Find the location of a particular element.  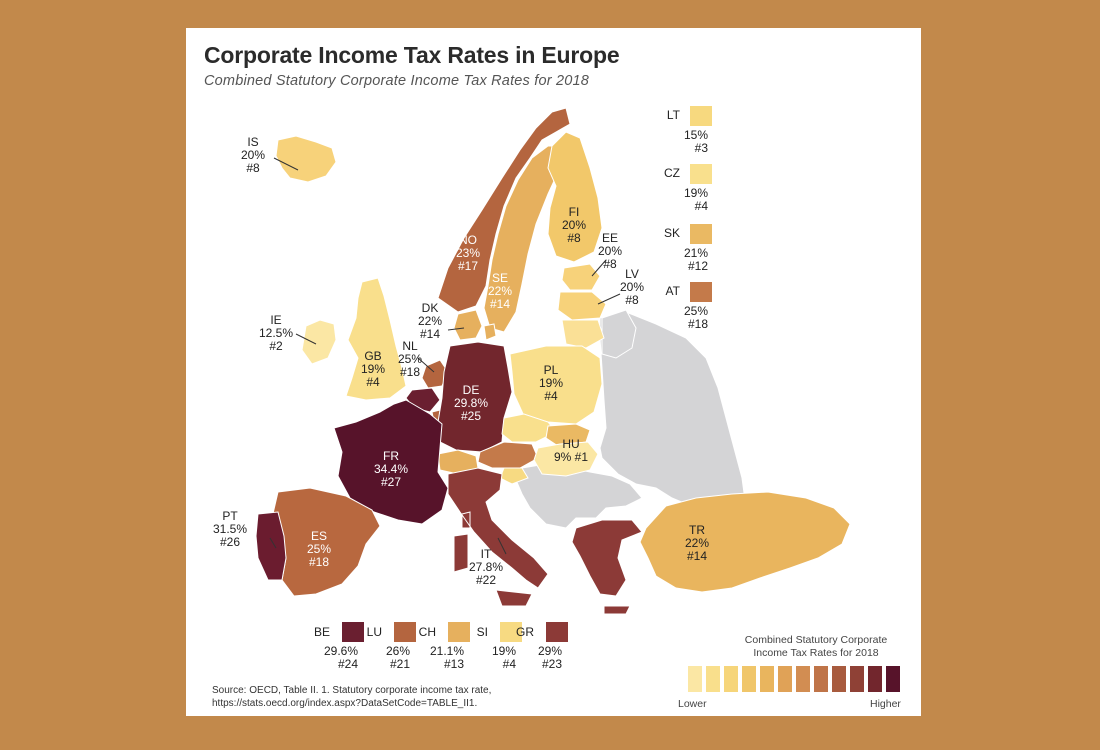

side-legend-rank: #18 is located at coordinates (697, 324).